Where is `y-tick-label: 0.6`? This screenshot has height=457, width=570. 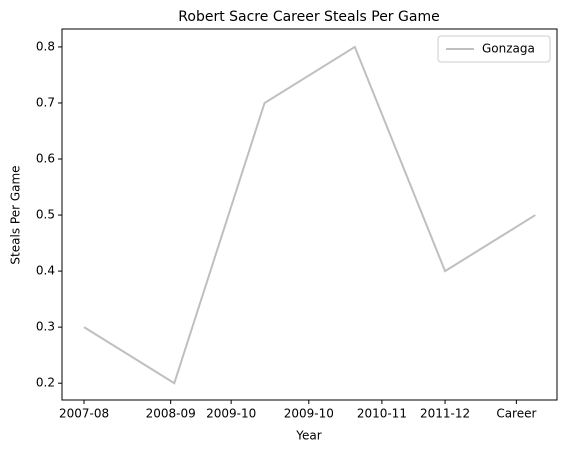
y-tick-label: 0.6 is located at coordinates (45, 159).